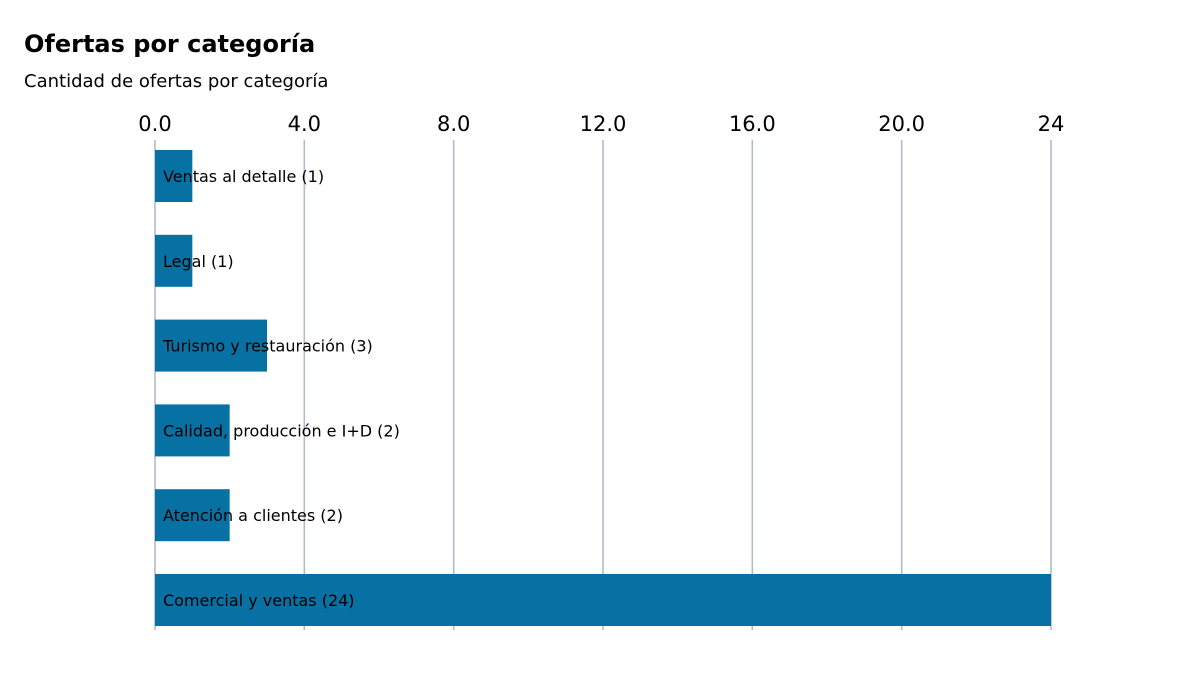  Describe the element at coordinates (267, 346) in the screenshot. I see `bar-label: Turismo y restauración (3)` at that location.